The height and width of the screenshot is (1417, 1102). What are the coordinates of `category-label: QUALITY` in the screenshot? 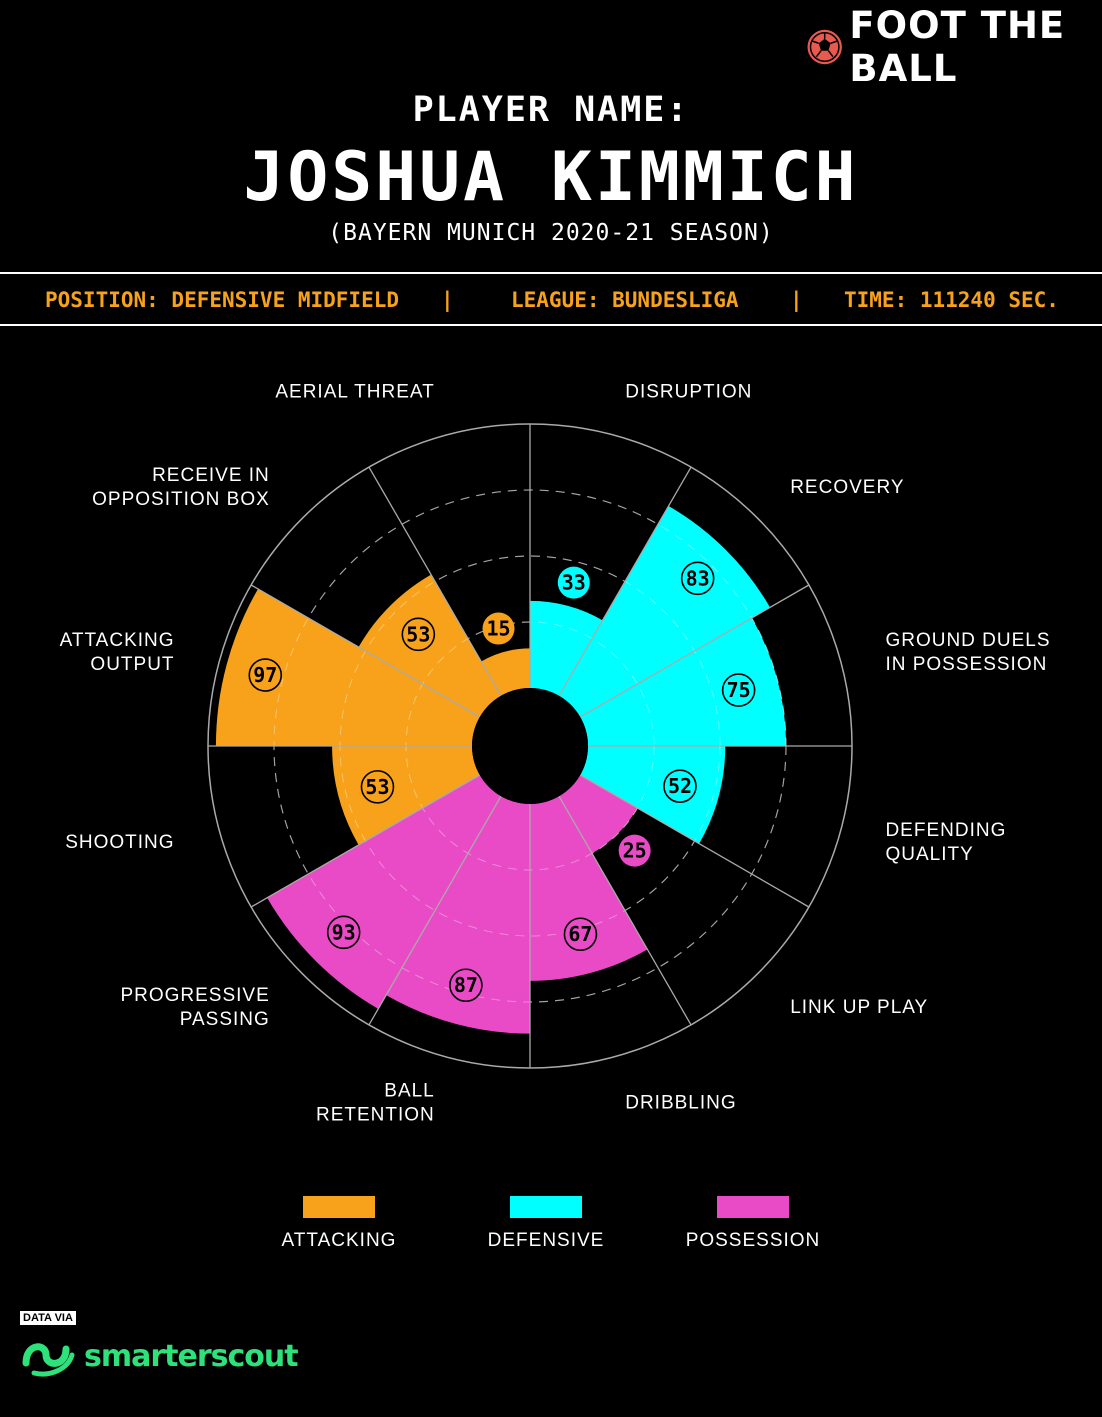 It's located at (929, 854).